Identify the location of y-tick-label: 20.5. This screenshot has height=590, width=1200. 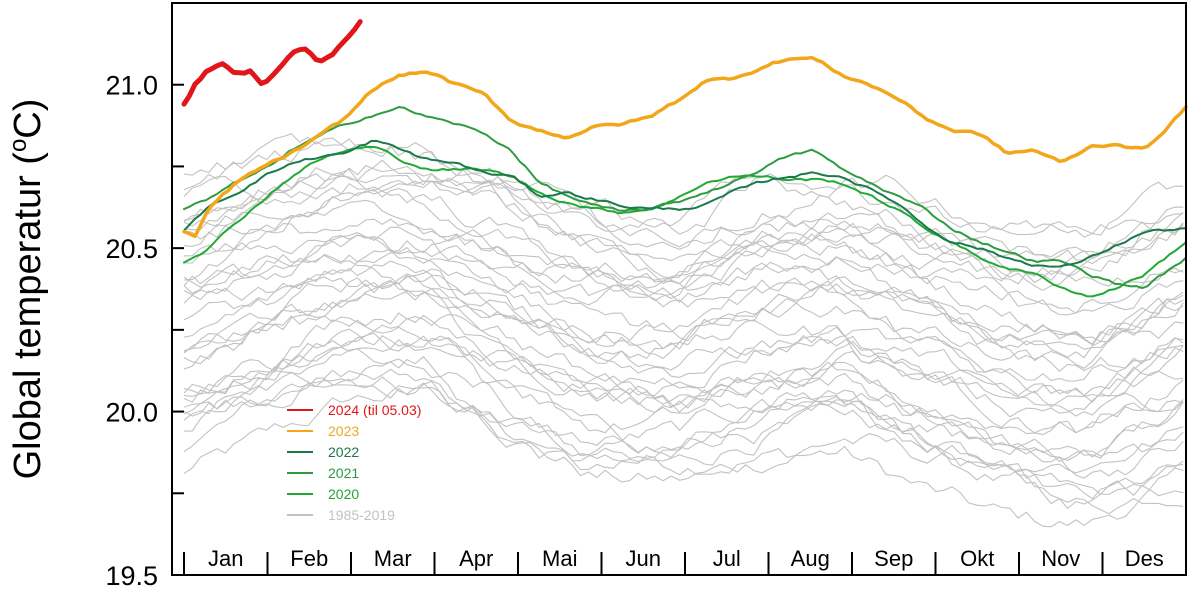
(131, 249).